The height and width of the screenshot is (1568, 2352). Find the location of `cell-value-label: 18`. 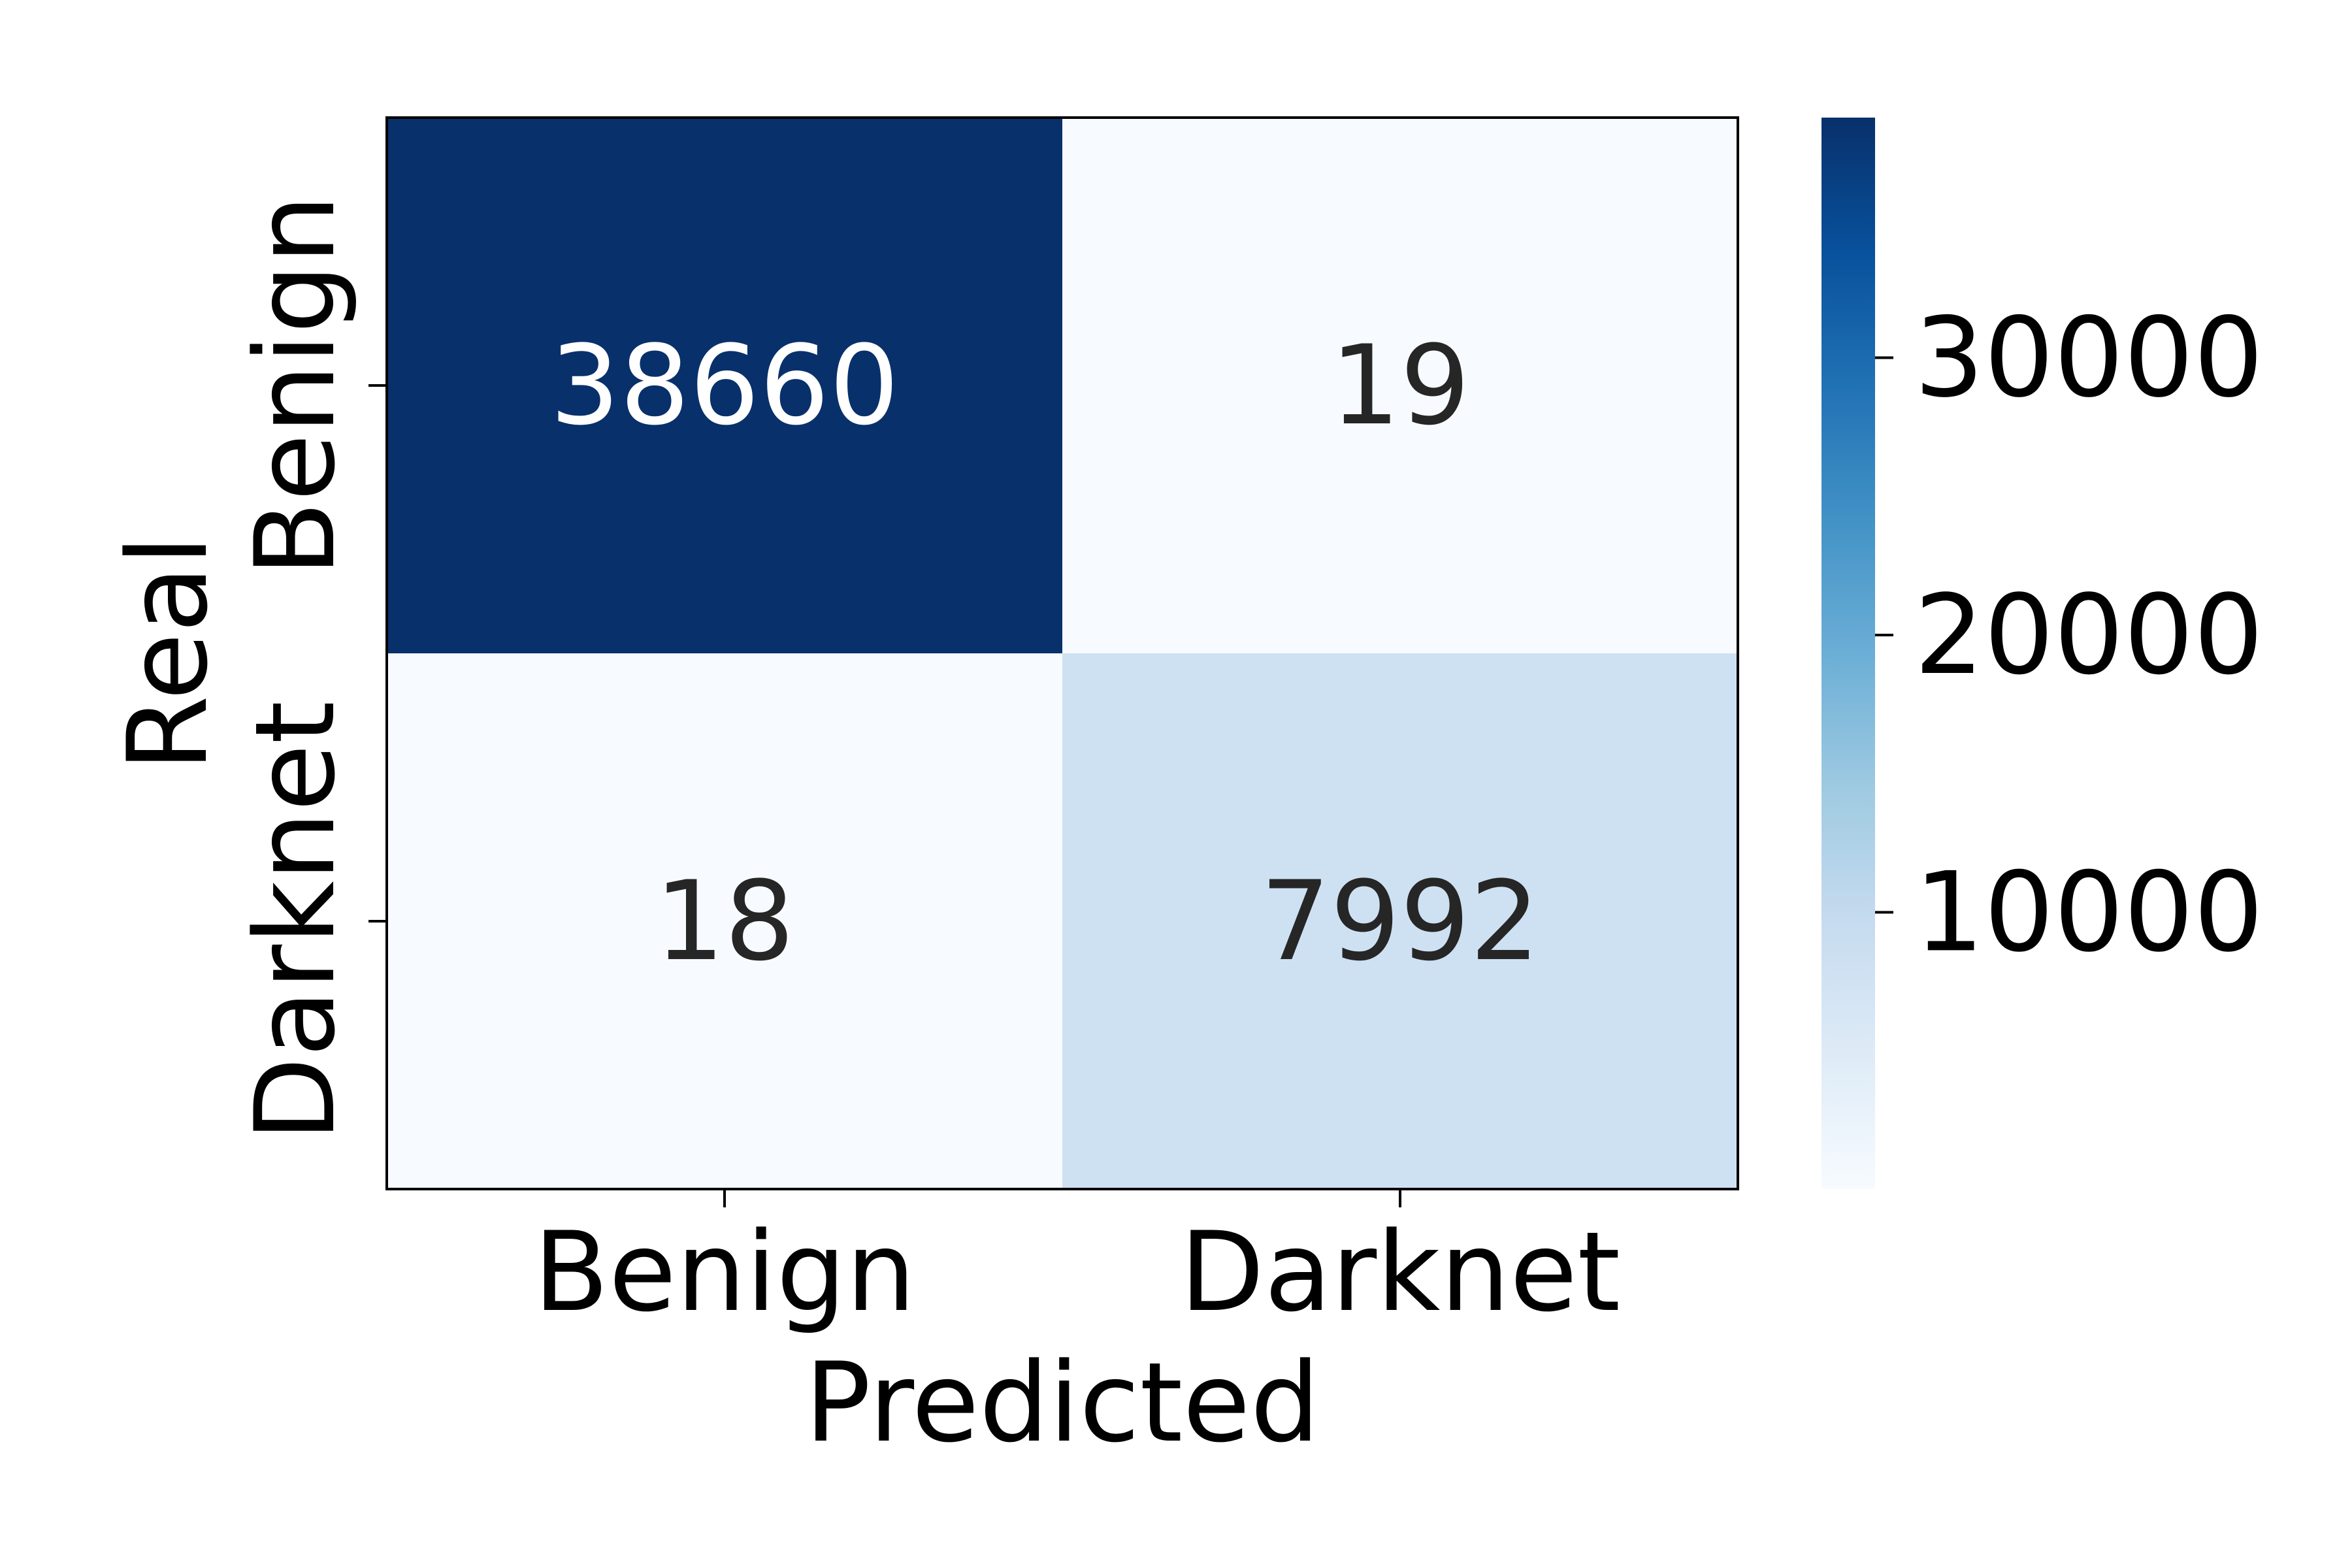

cell-value-label: 18 is located at coordinates (724, 921).